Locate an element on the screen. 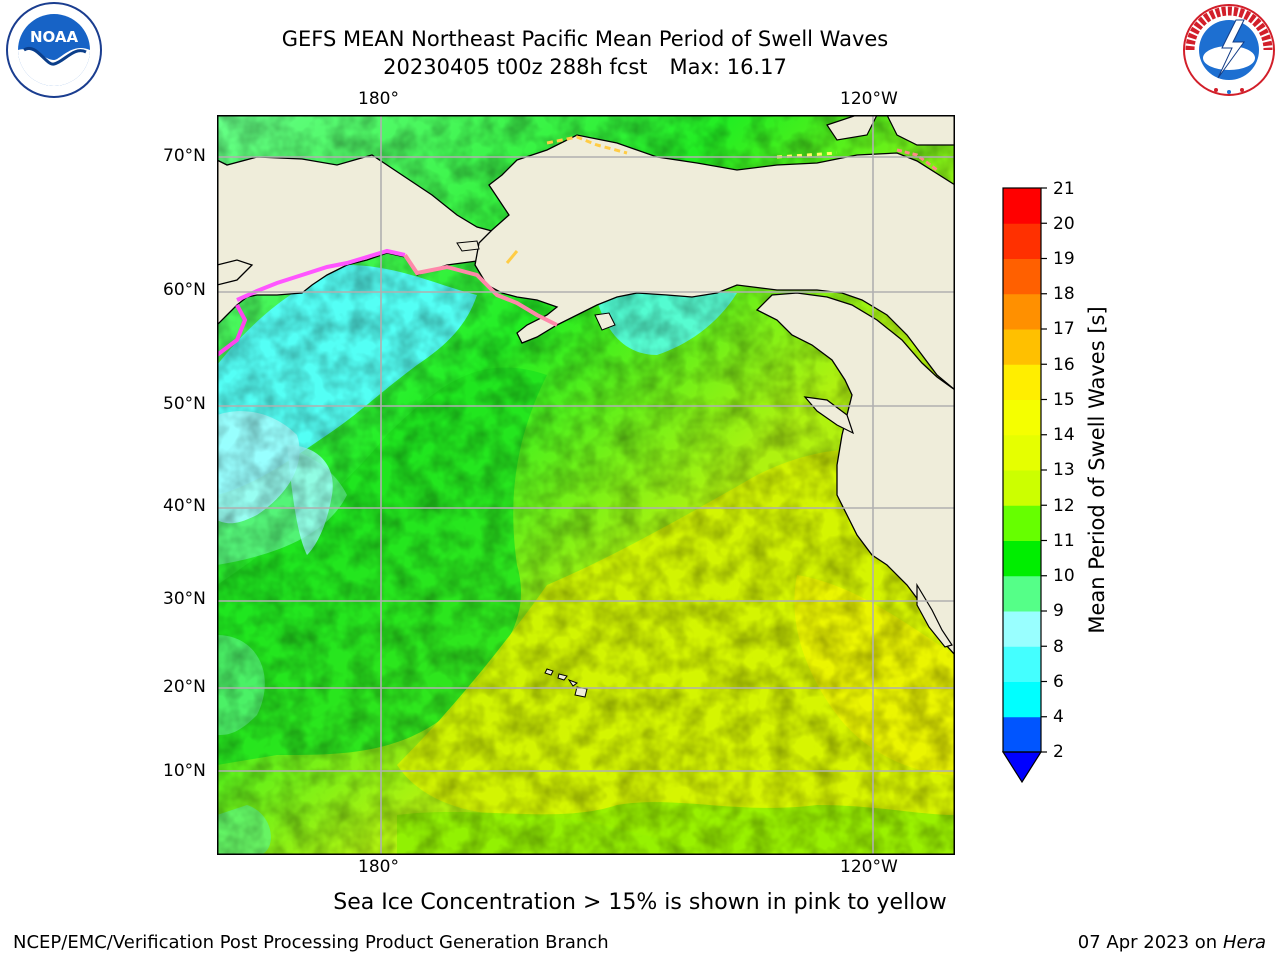  colorbar-label: Mean Period of Swell Waves [s] is located at coordinates (1097, 470).